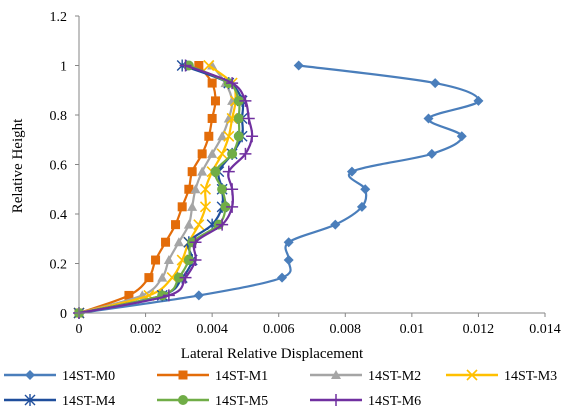  Describe the element at coordinates (183, 400) in the screenshot. I see `legend-marker-circle` at that location.